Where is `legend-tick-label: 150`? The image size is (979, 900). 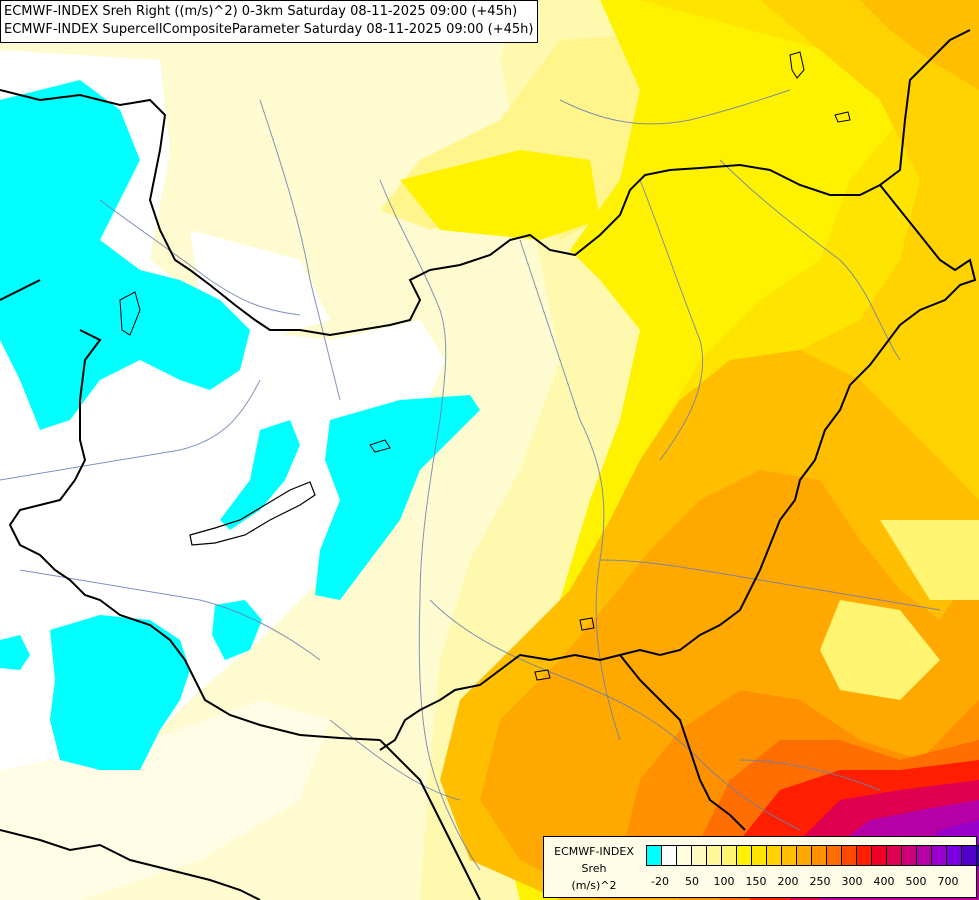
legend-tick-label: 150 is located at coordinates (756, 881).